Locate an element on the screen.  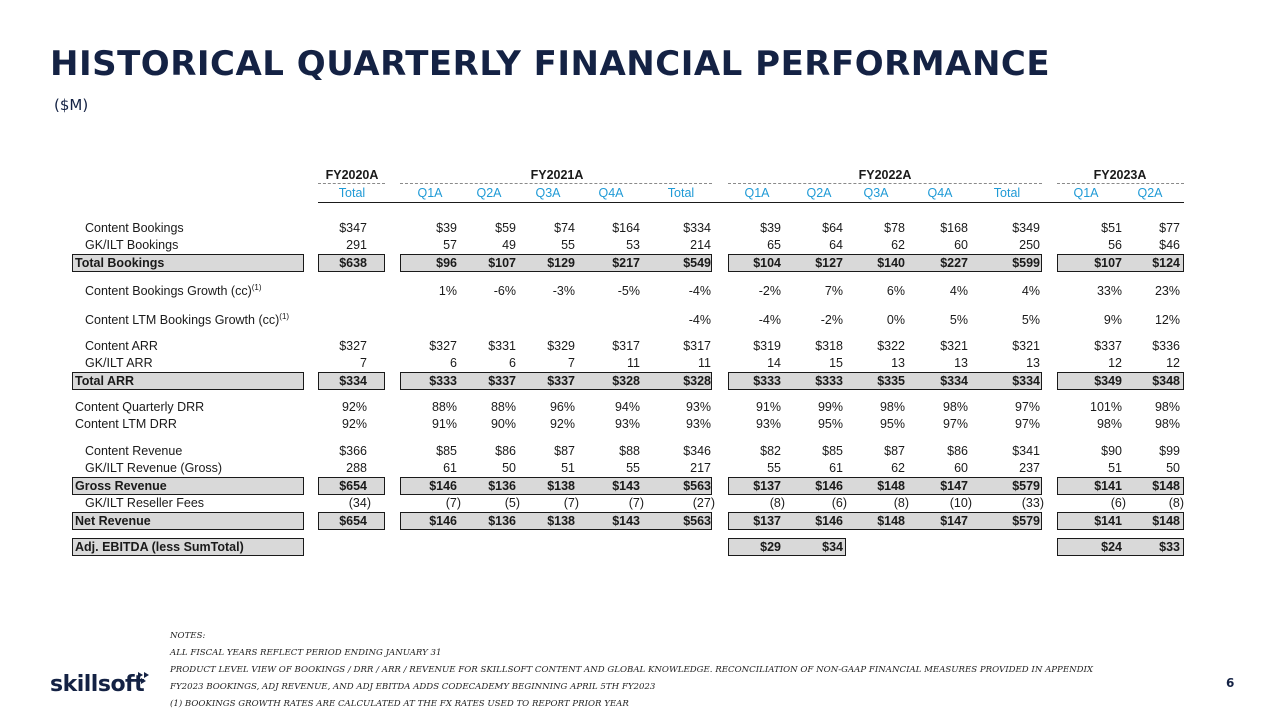
header-underline is located at coordinates (751, 202).